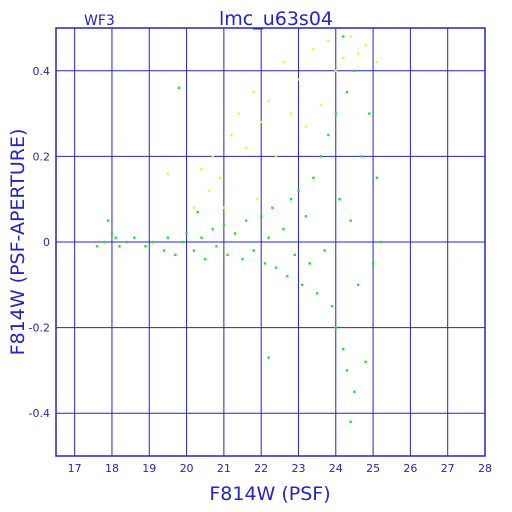  Describe the element at coordinates (187, 468) in the screenshot. I see `x-tick-label: 20` at that location.